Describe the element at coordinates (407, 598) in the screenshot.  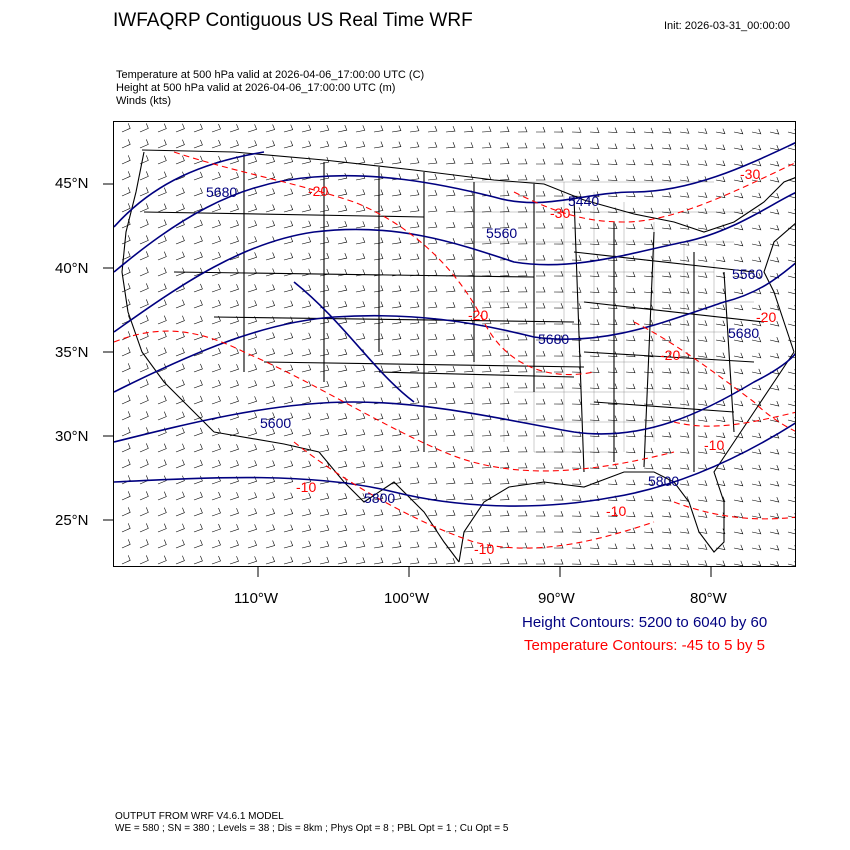
I see `lon-label-100w: 100°W` at that location.